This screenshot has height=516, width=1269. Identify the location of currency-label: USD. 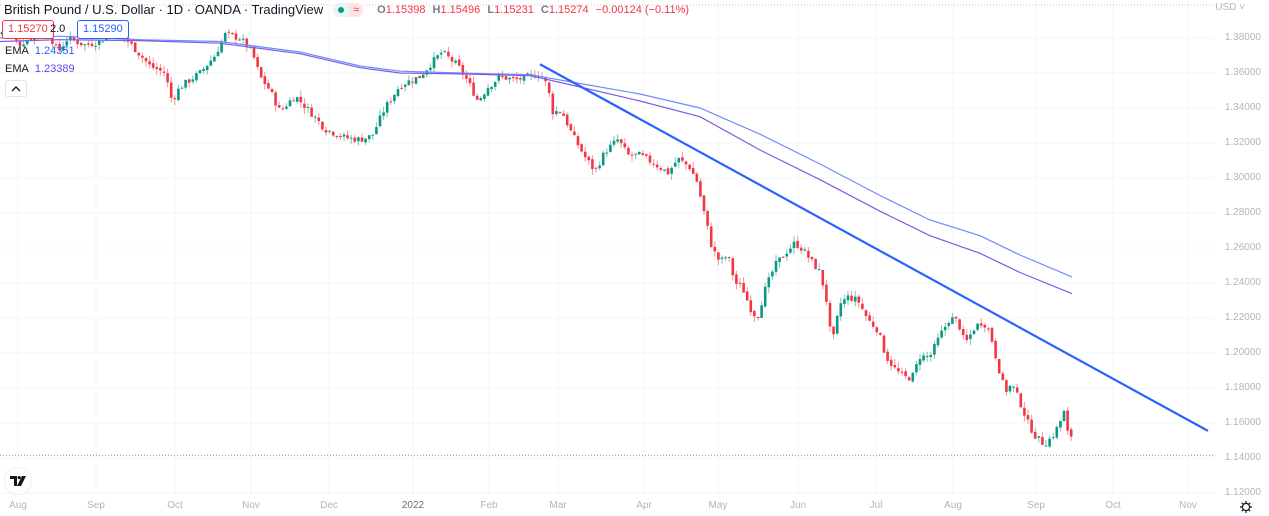
(1226, 7).